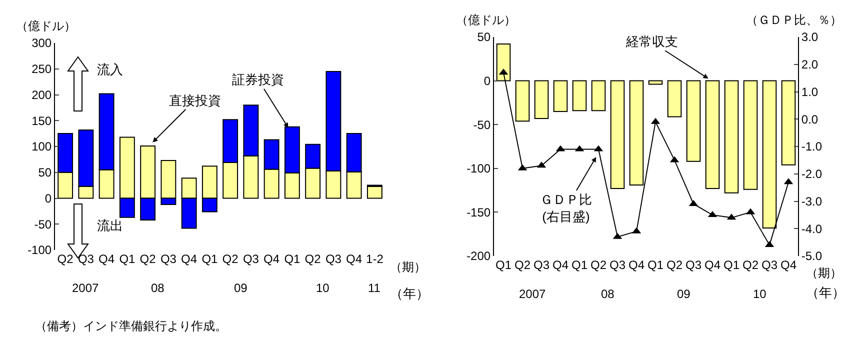 This screenshot has width=860, height=343. I want to click on y-tick-label: -150, so click(478, 212).